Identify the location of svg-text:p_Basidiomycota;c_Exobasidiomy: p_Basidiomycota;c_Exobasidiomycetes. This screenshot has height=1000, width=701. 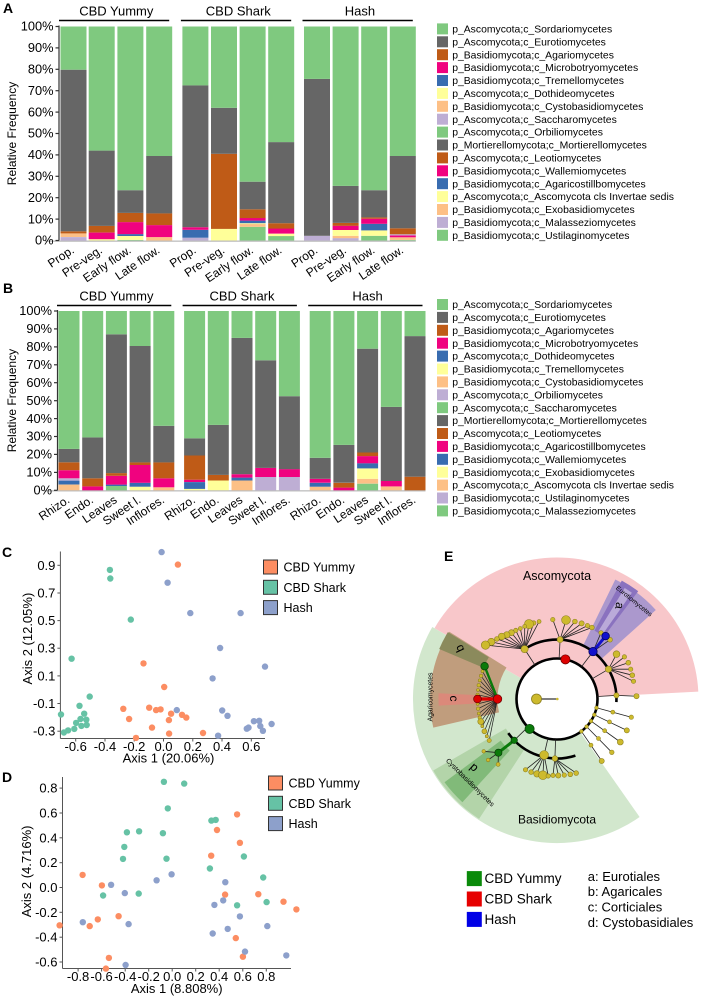
(543, 473).